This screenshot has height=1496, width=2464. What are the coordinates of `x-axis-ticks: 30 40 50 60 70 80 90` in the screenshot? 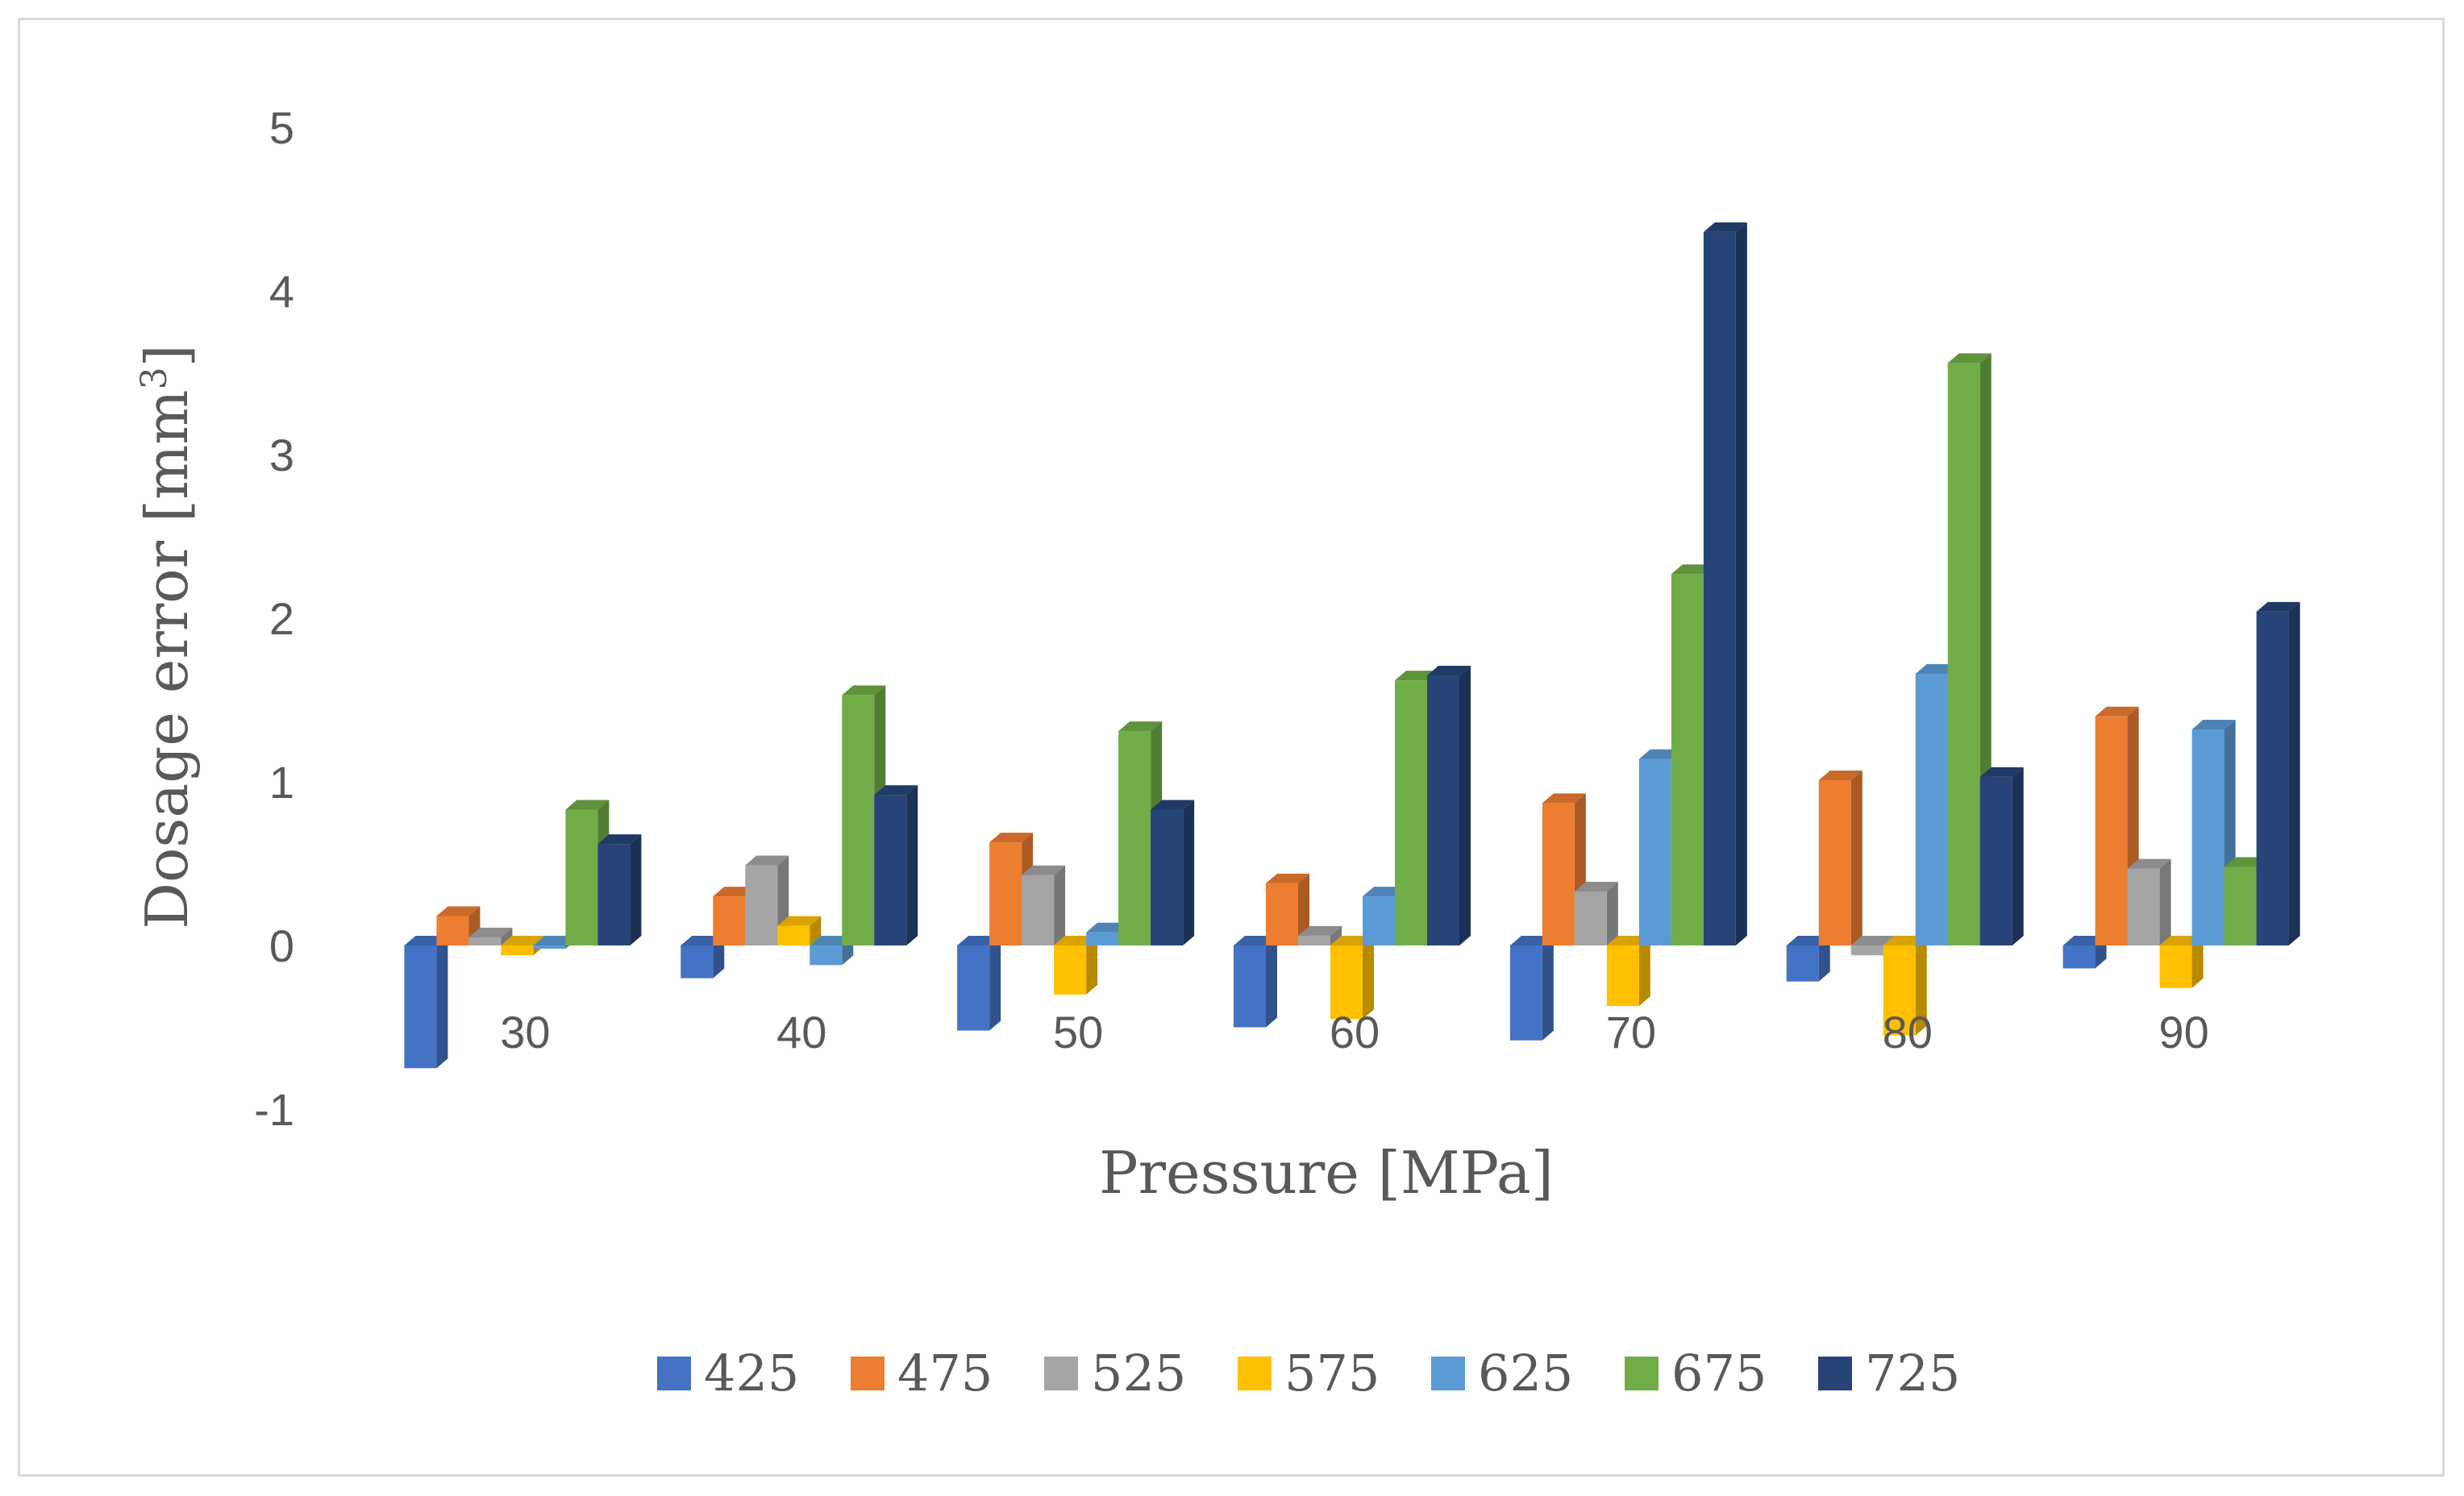 It's located at (1354, 1032).